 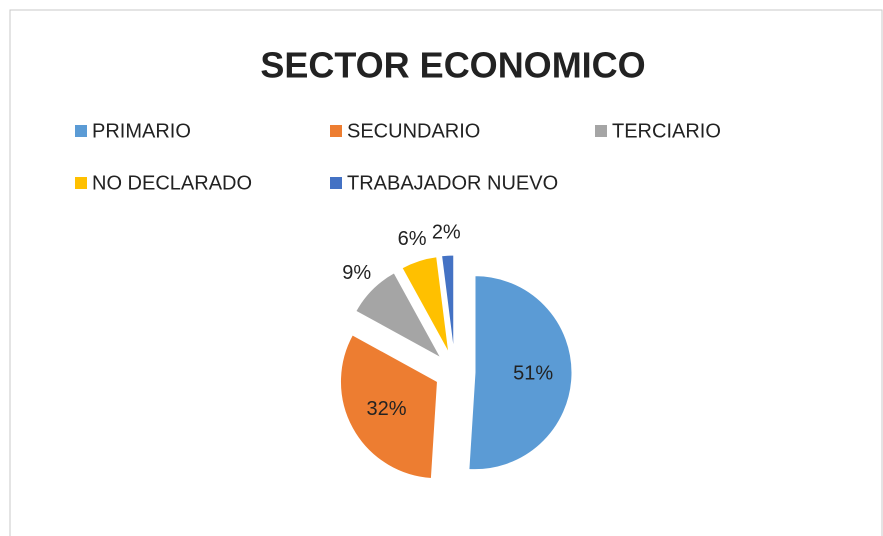 I want to click on legend-label: PRIMARIO, so click(x=141, y=131).